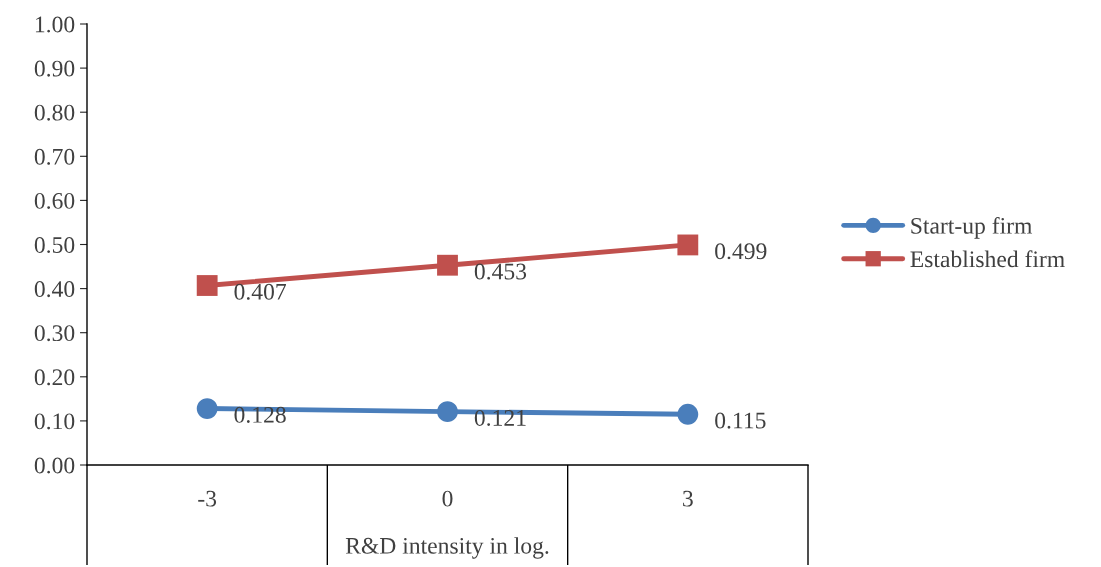 This screenshot has width=1101, height=567. I want to click on legend-label: Start-up firm, so click(972, 227).